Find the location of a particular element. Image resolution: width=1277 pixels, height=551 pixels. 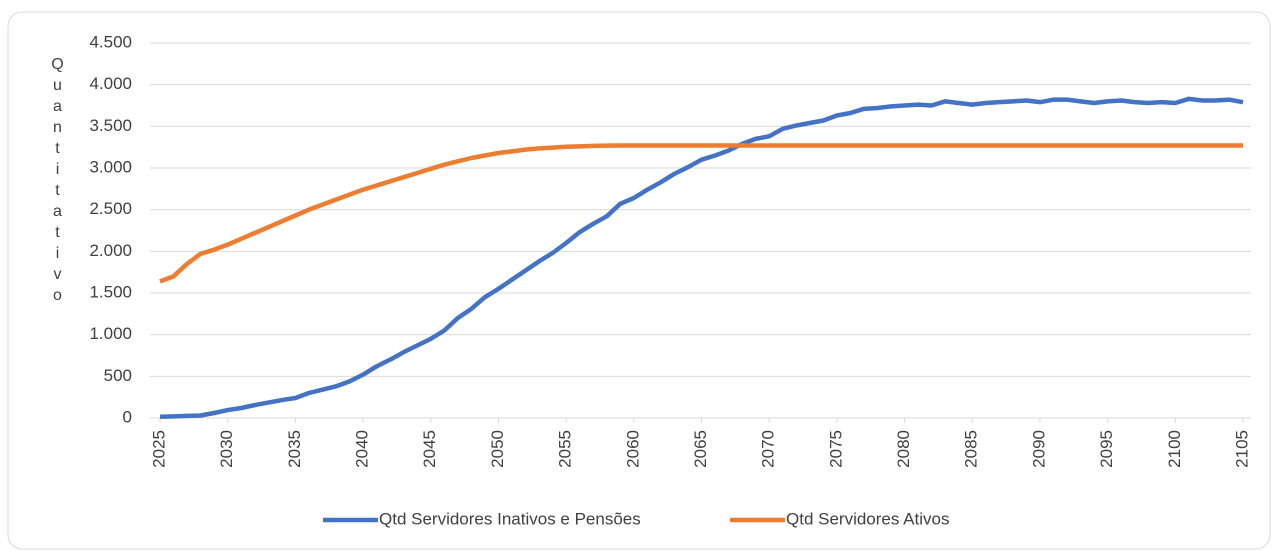

y-axis-label: Quantitativo is located at coordinates (57, 182).